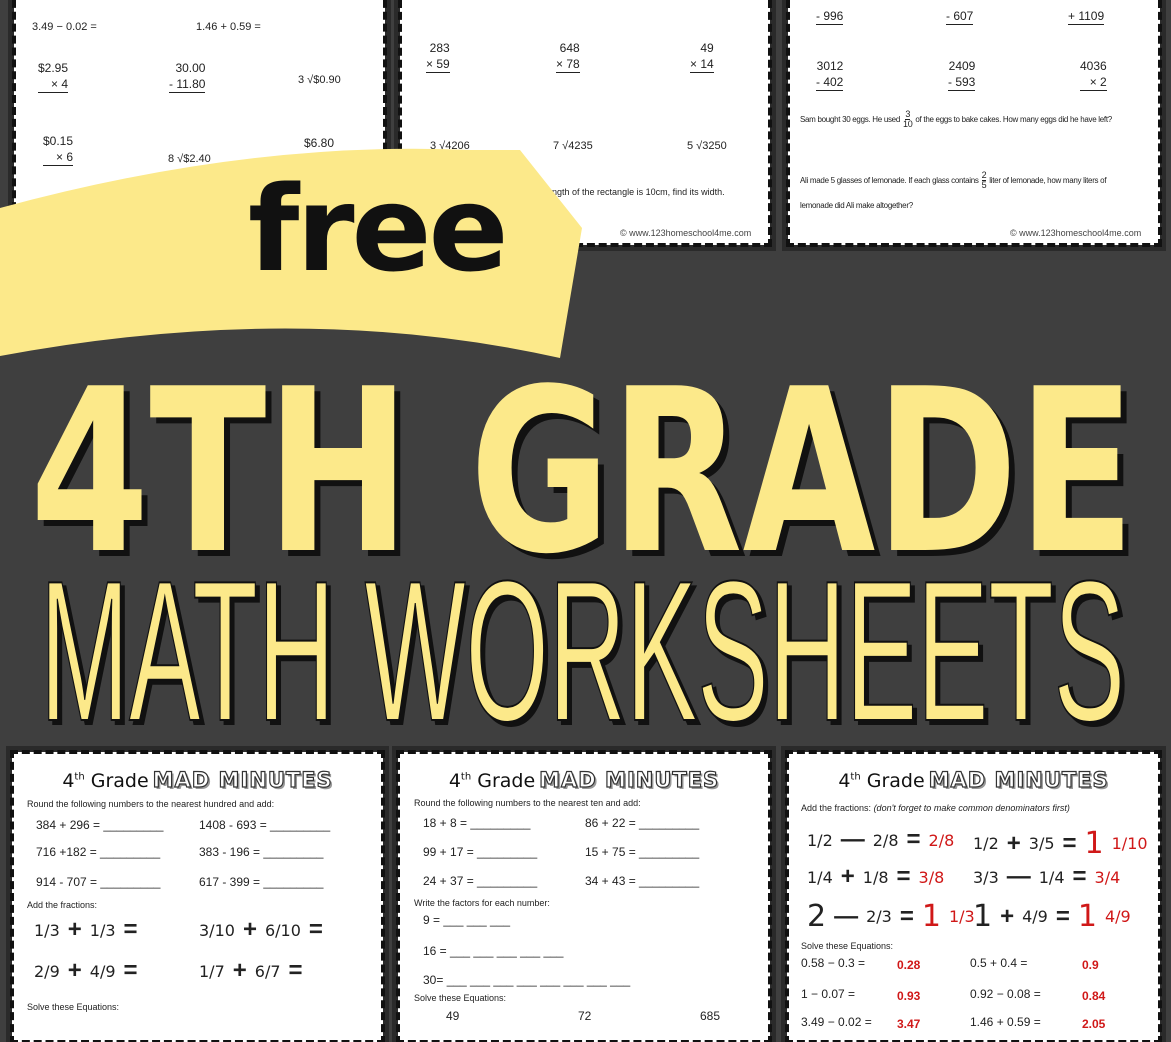 The height and width of the screenshot is (1042, 1171). Describe the element at coordinates (228, 27) in the screenshot. I see `problem: 1.46 + 0.59 =` at that location.